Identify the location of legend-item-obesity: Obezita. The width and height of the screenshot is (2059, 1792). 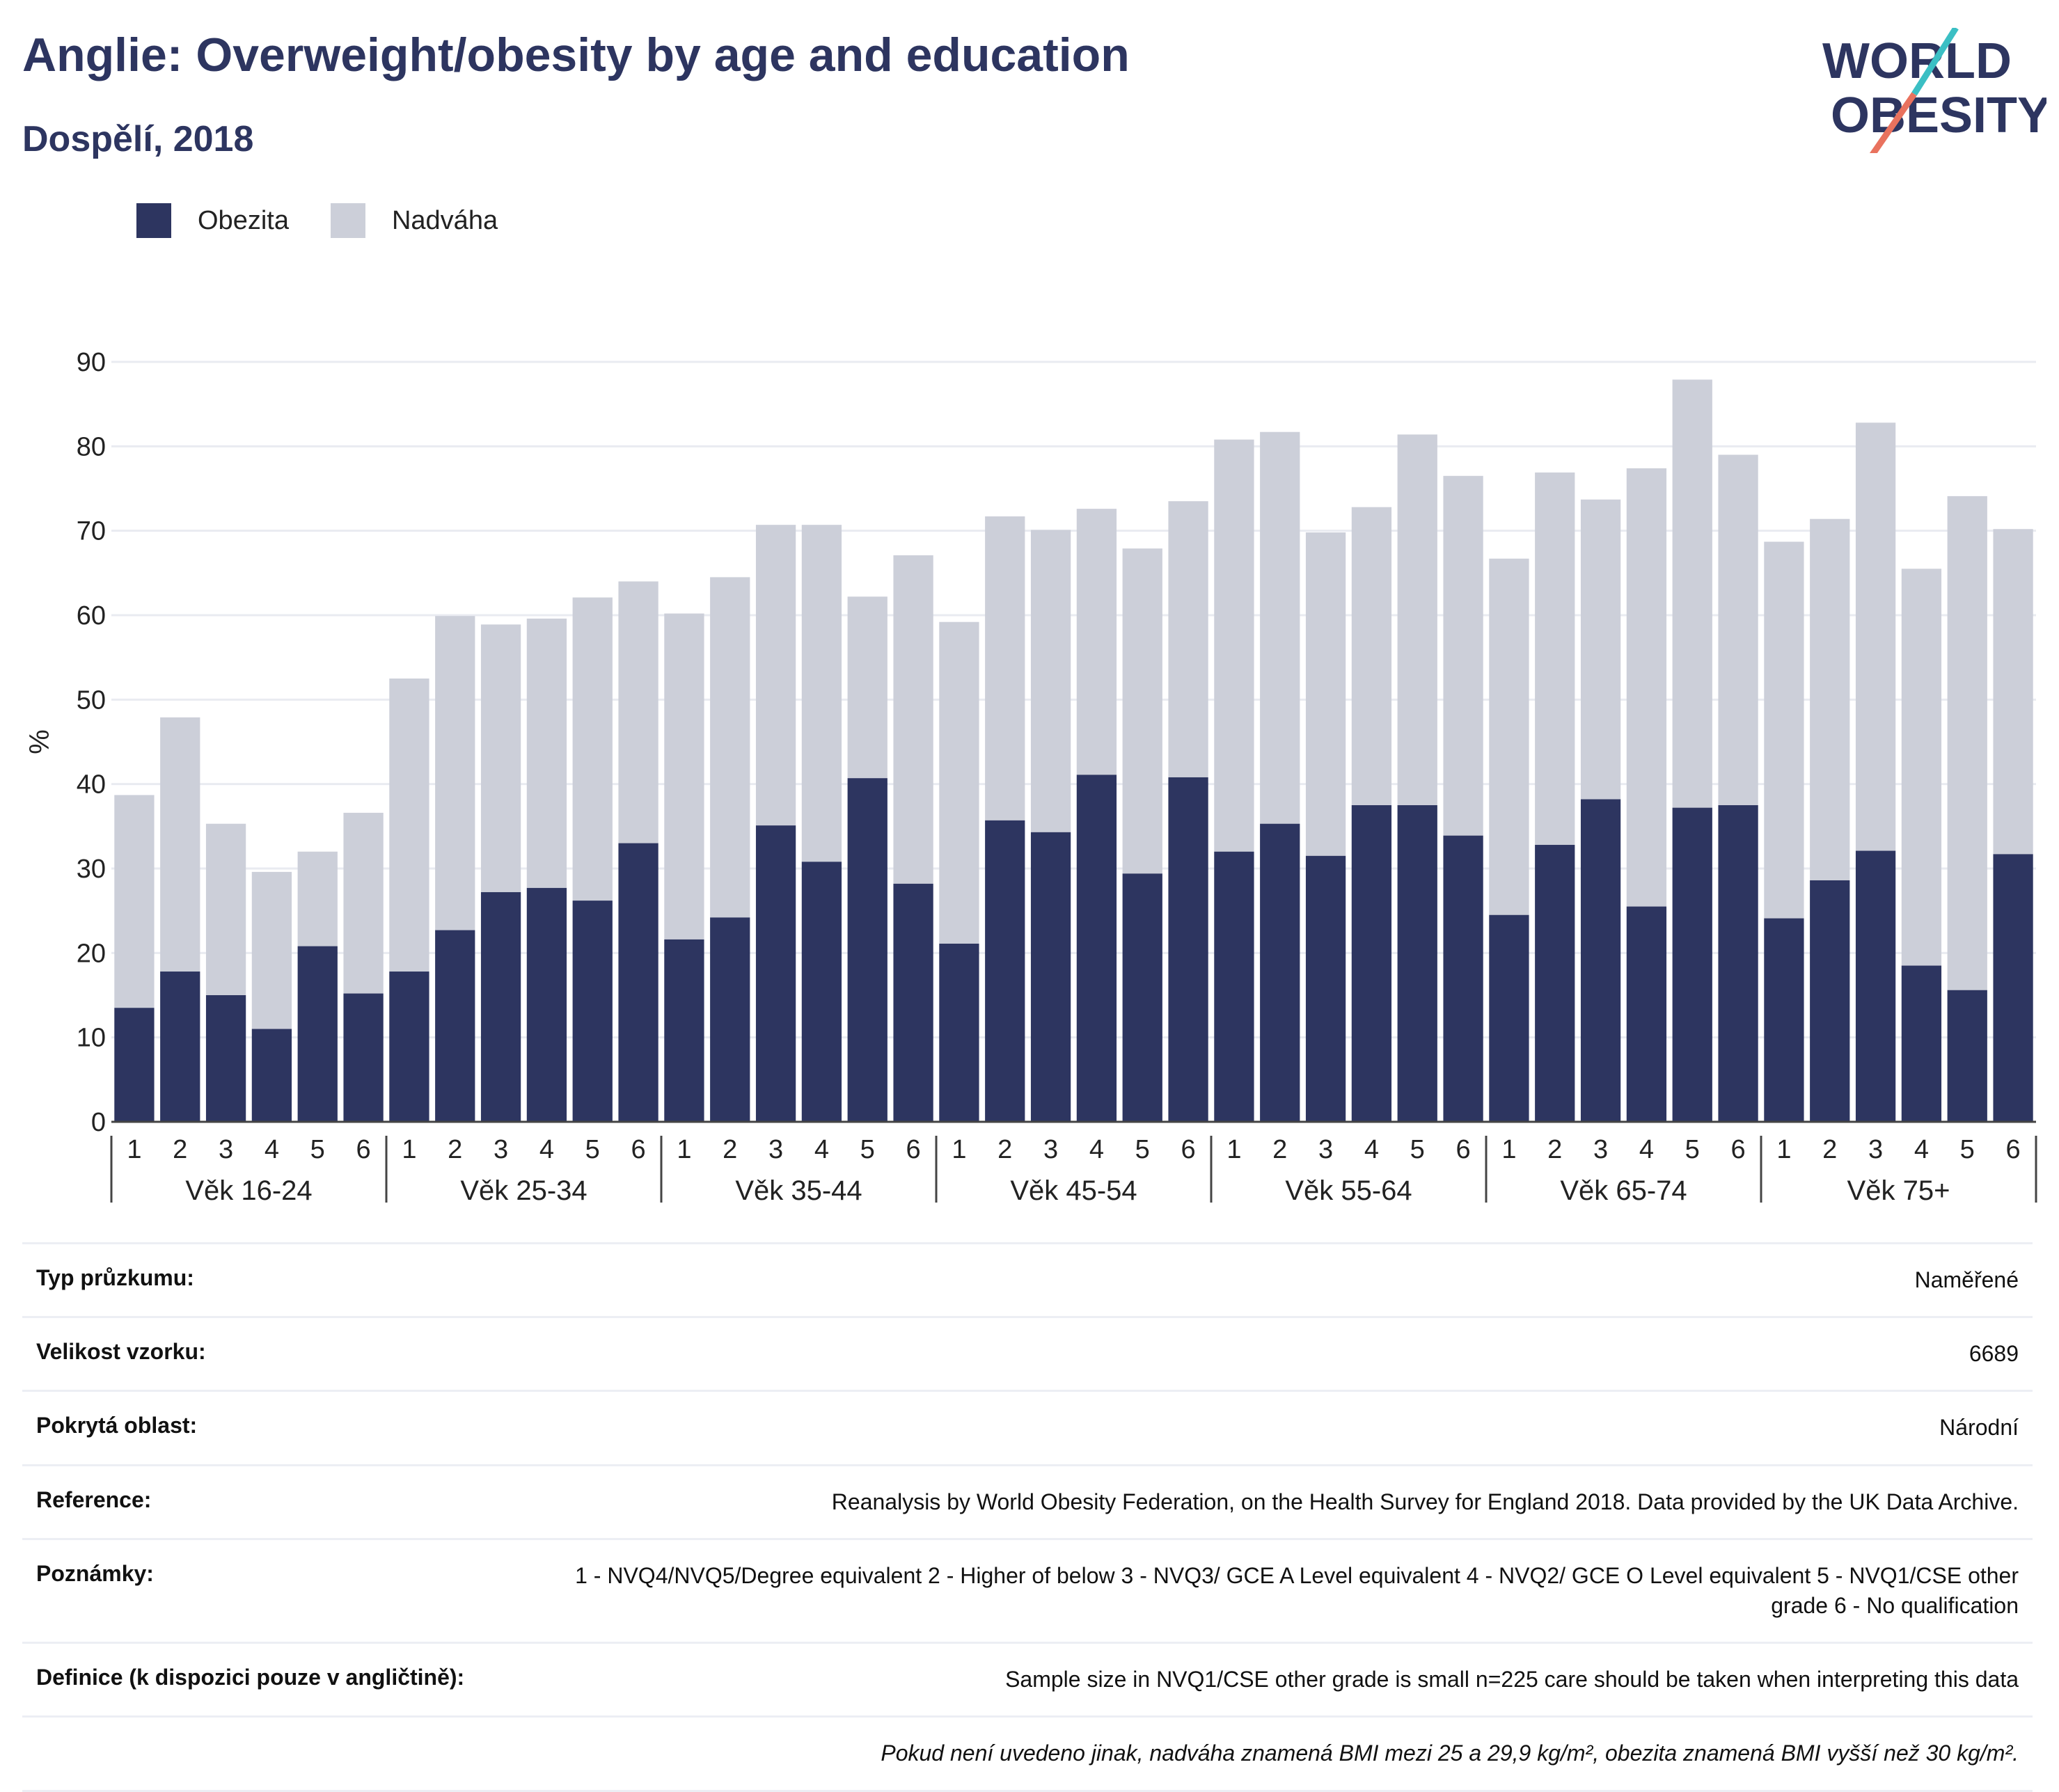
(213, 220).